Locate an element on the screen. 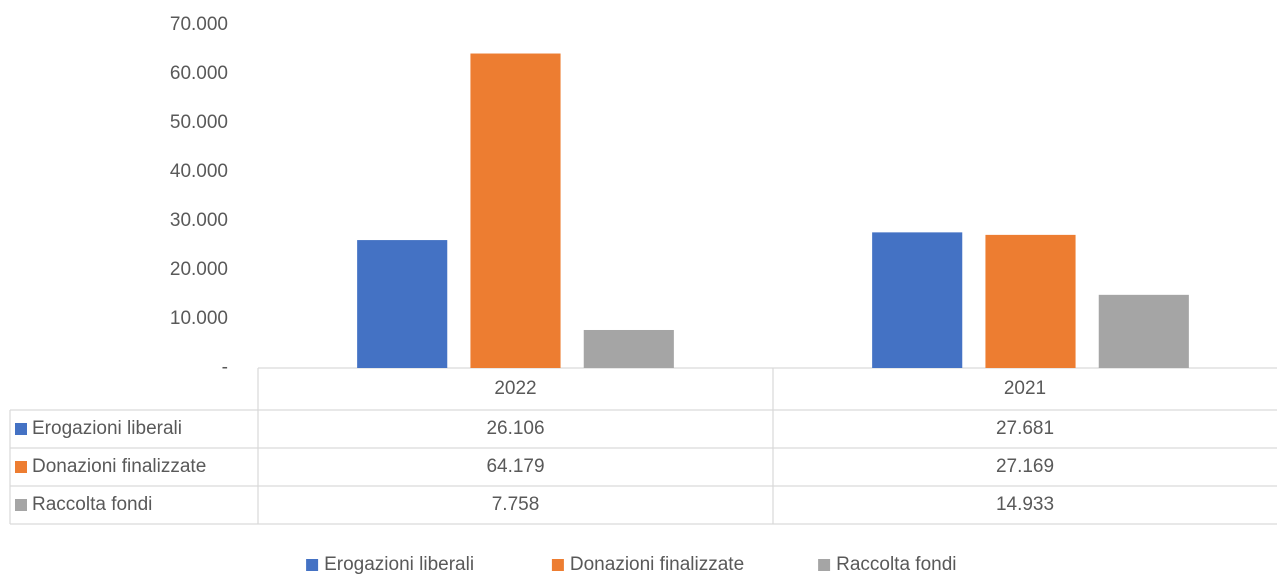 The height and width of the screenshot is (576, 1277). table-row-label: Raccolta fondi is located at coordinates (92, 504).